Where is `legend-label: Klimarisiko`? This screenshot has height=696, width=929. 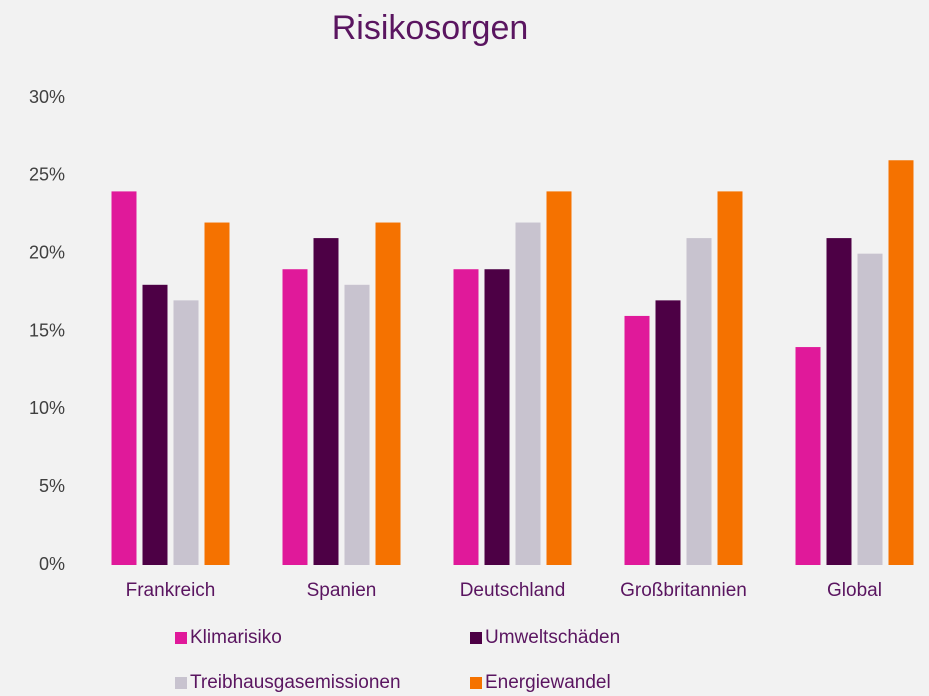 legend-label: Klimarisiko is located at coordinates (236, 637).